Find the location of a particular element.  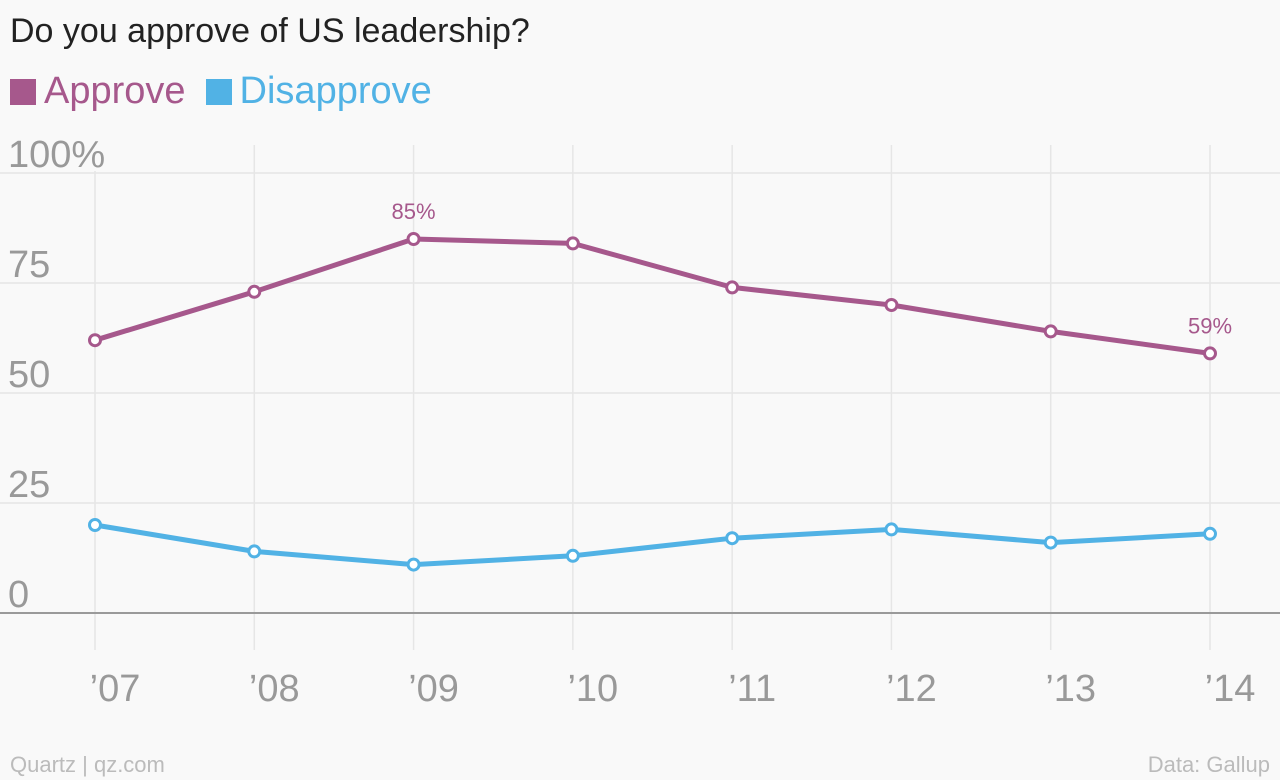

x-tick-label: ’08 is located at coordinates (274, 689).